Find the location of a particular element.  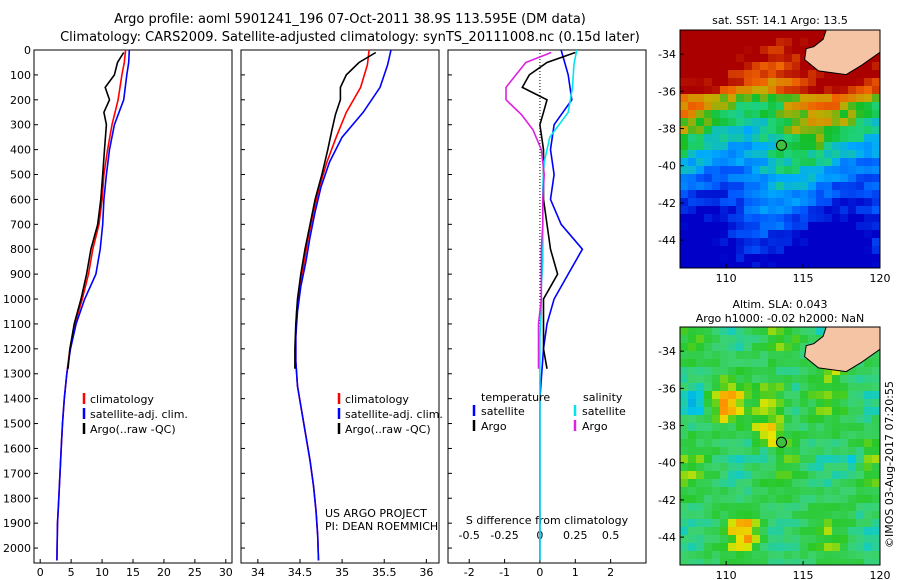

x-tick-label: 36 is located at coordinates (426, 572).